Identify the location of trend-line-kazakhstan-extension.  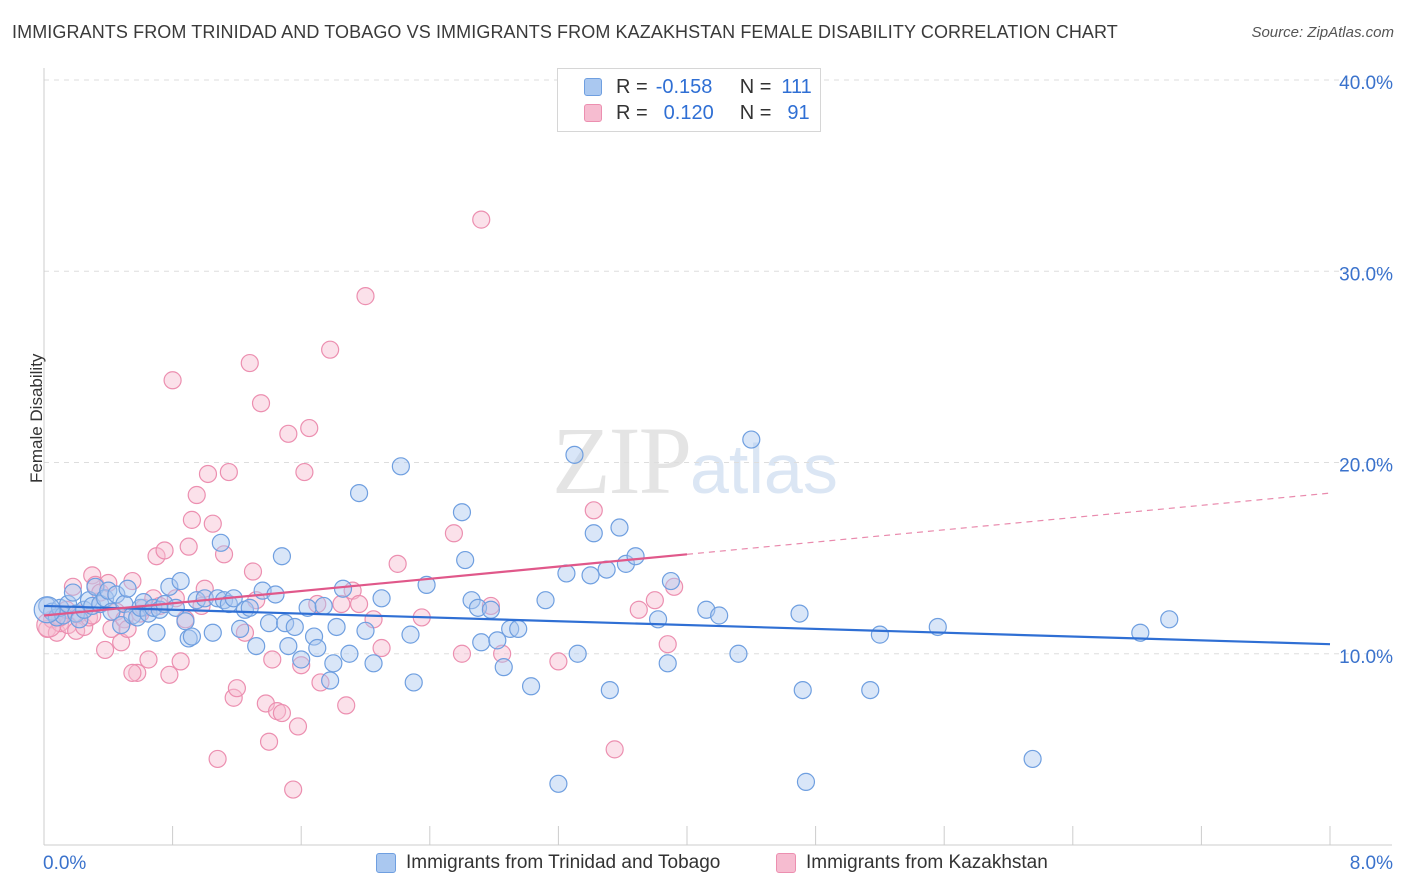
(1008, 523).